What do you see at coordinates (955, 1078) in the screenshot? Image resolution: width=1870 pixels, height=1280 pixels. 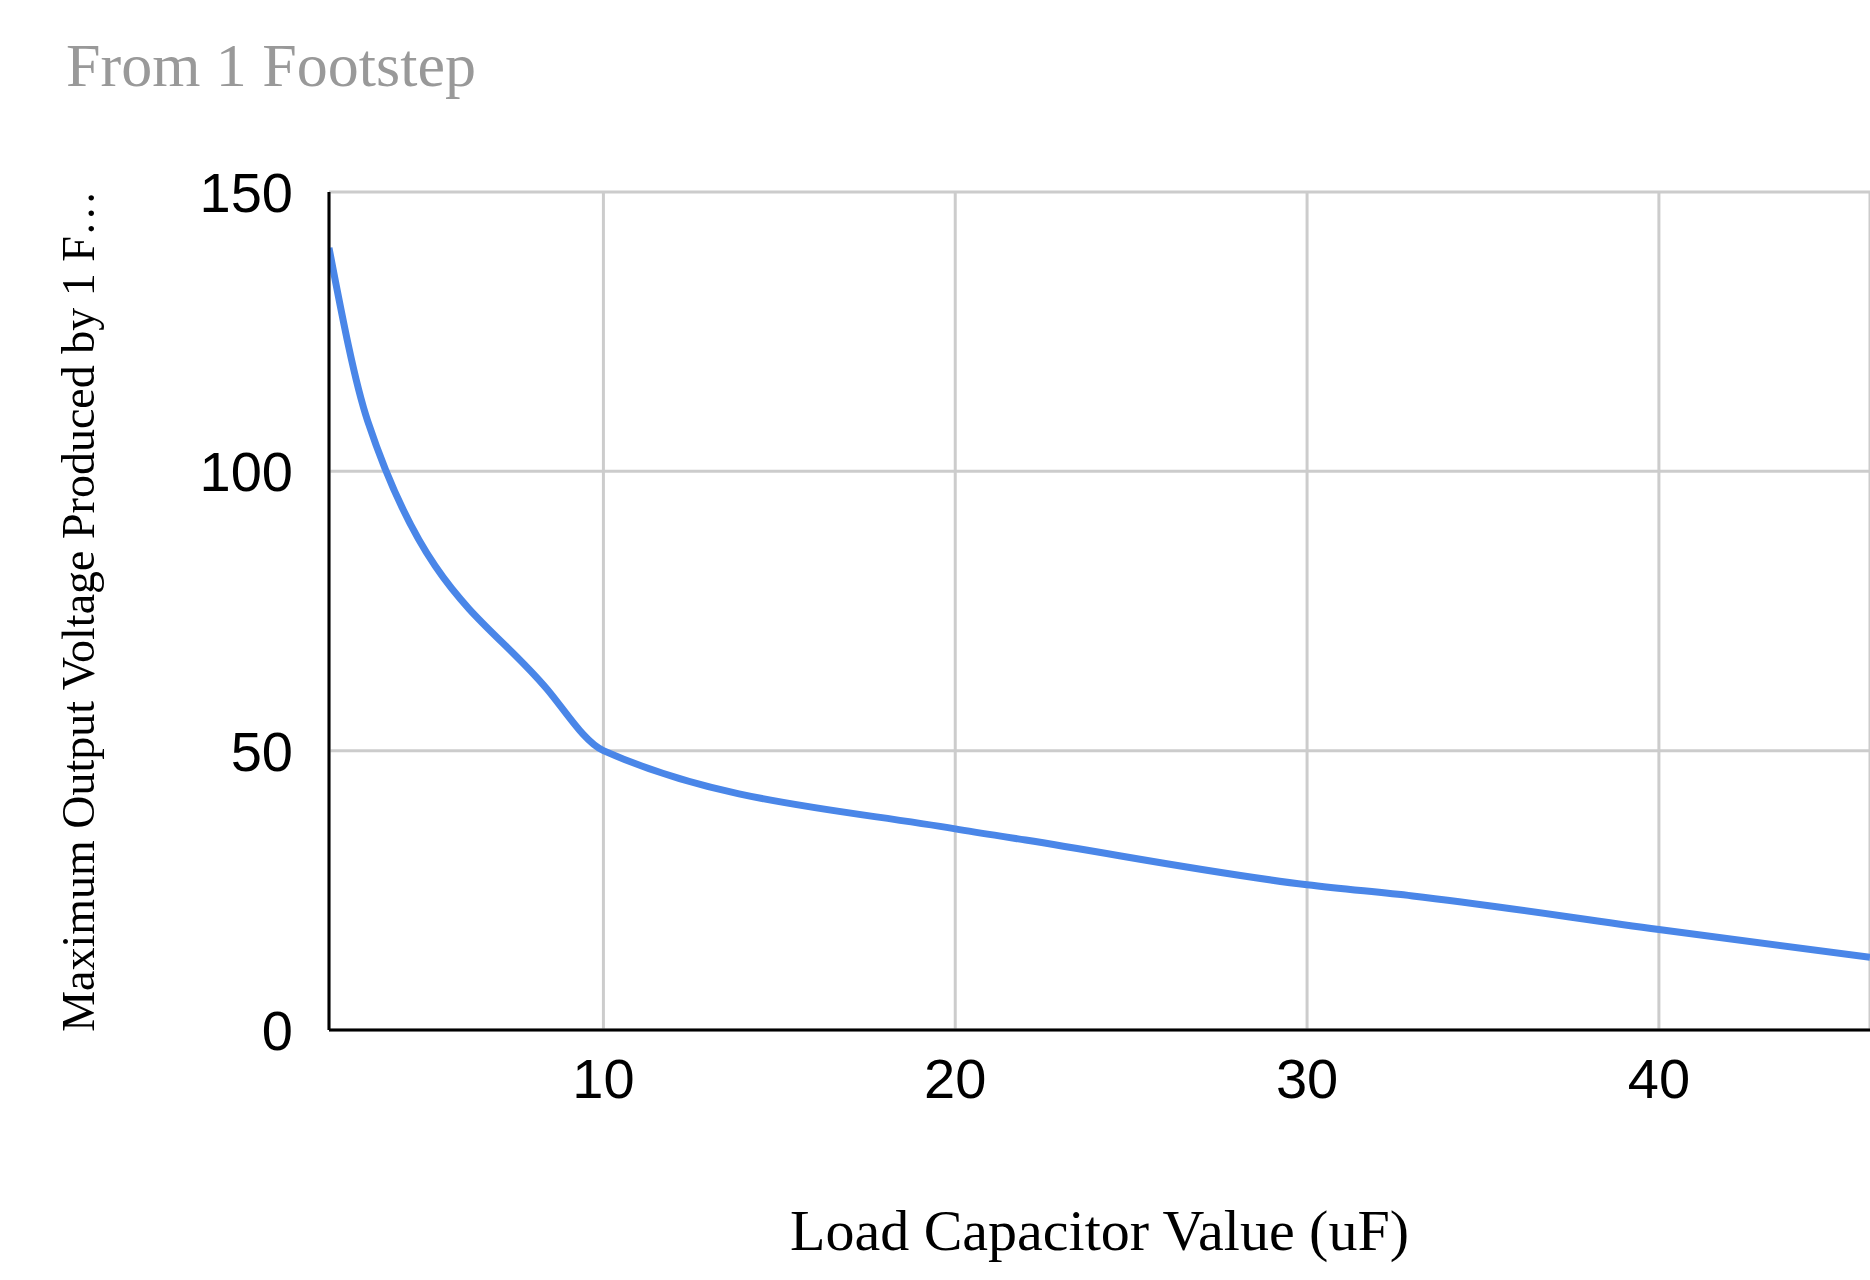 I see `x-tick-label: 20` at bounding box center [955, 1078].